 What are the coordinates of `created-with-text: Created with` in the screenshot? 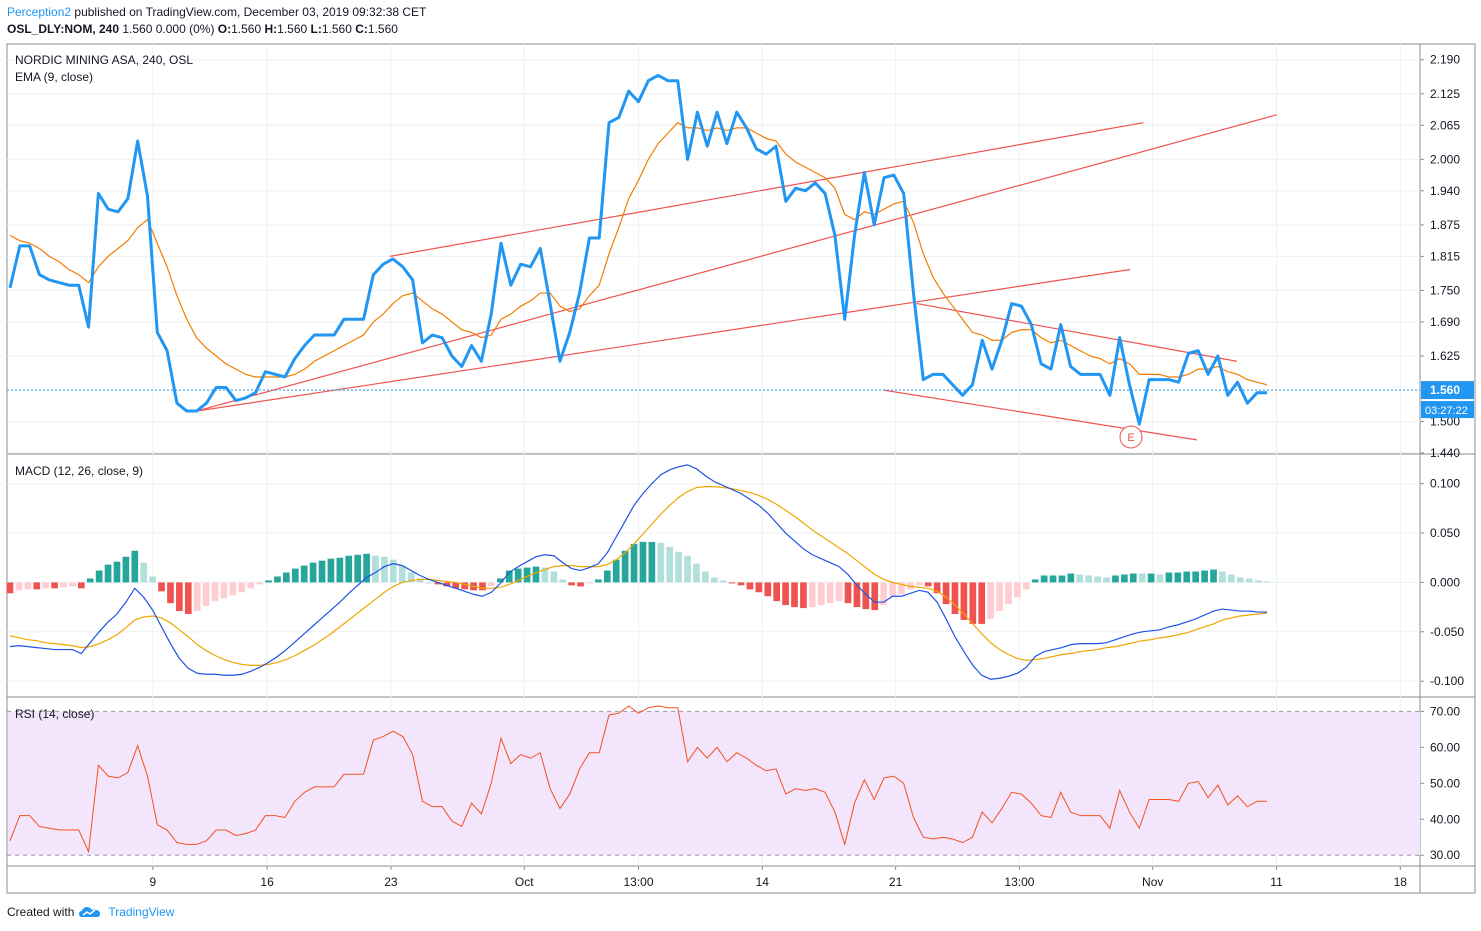 It's located at (41, 912).